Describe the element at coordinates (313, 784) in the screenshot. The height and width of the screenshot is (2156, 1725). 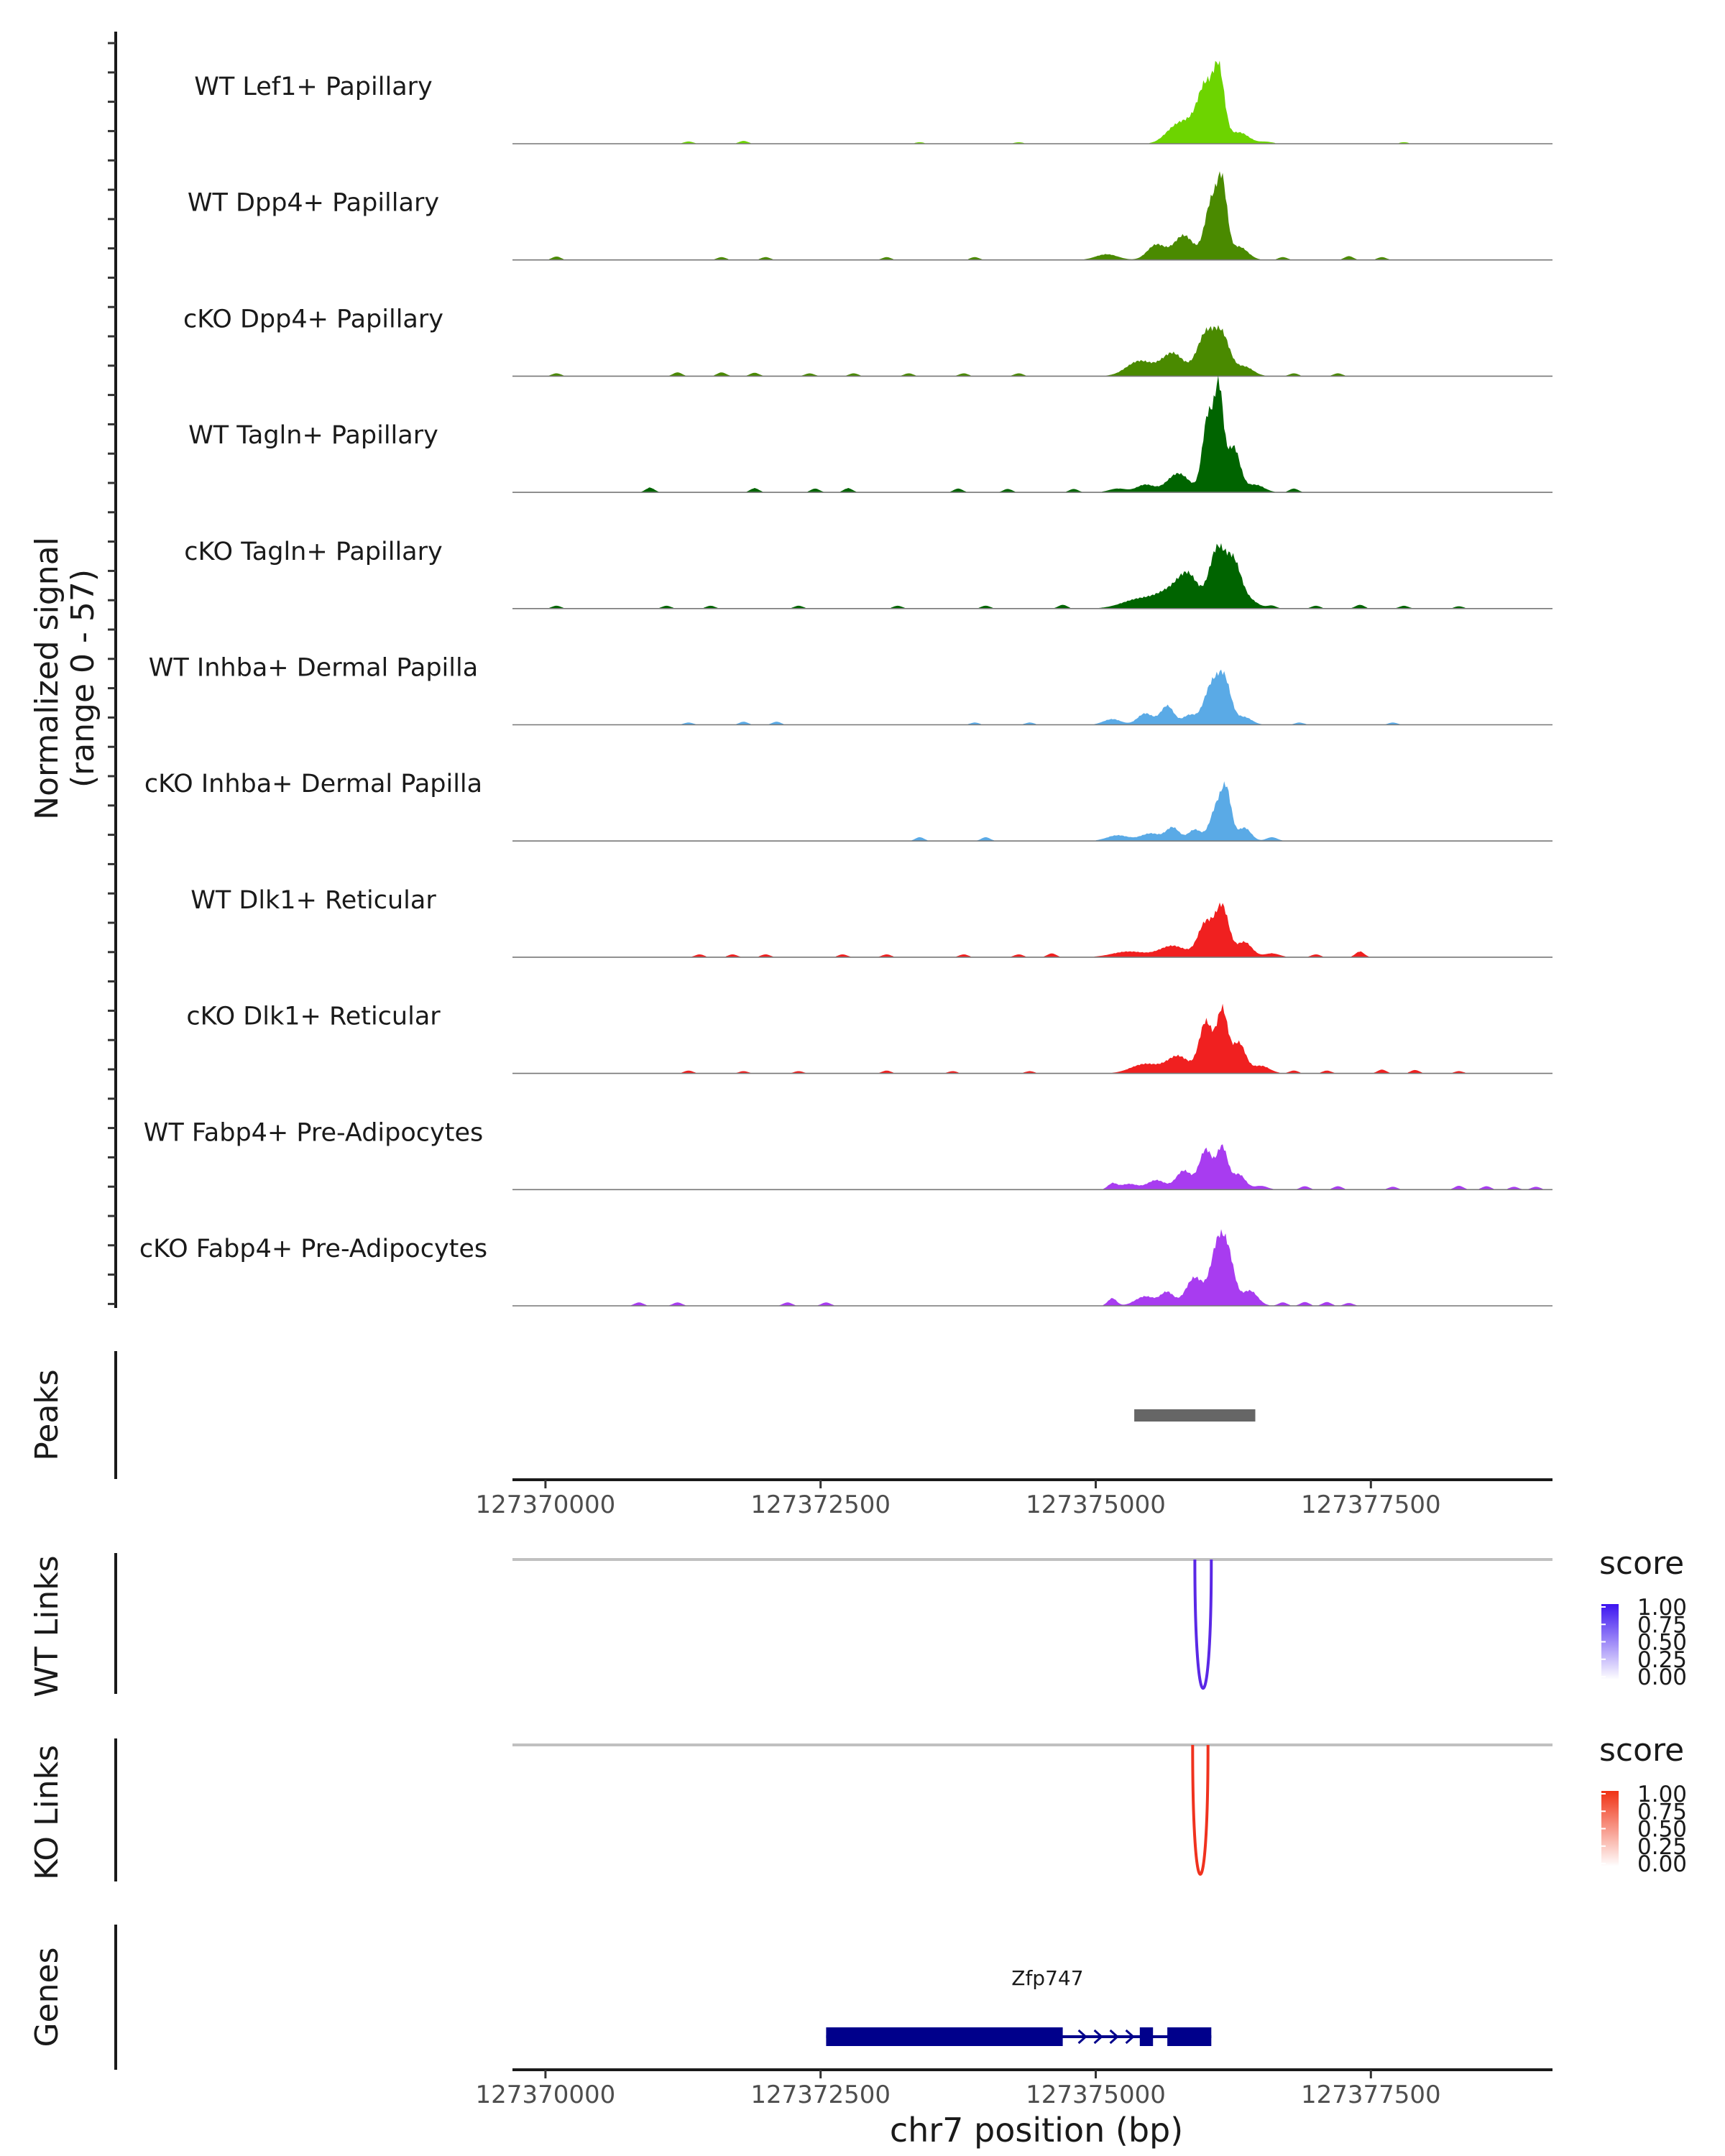
I see `track-label: cKO Inhba+ Dermal Papilla` at that location.